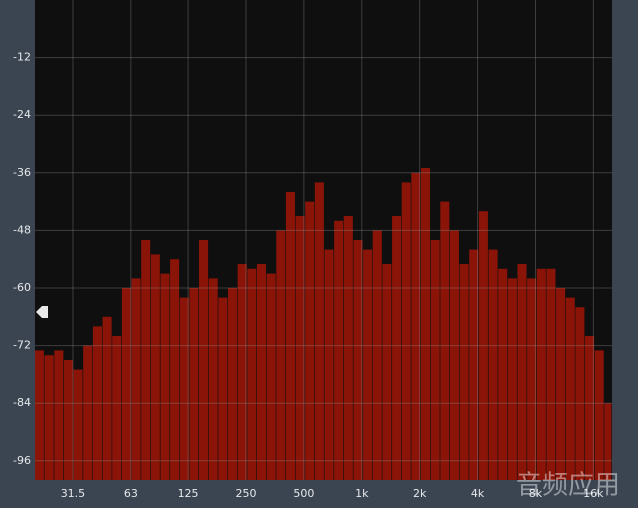 The height and width of the screenshot is (508, 638). What do you see at coordinates (420, 493) in the screenshot?
I see `x-tick-label: 2k` at bounding box center [420, 493].